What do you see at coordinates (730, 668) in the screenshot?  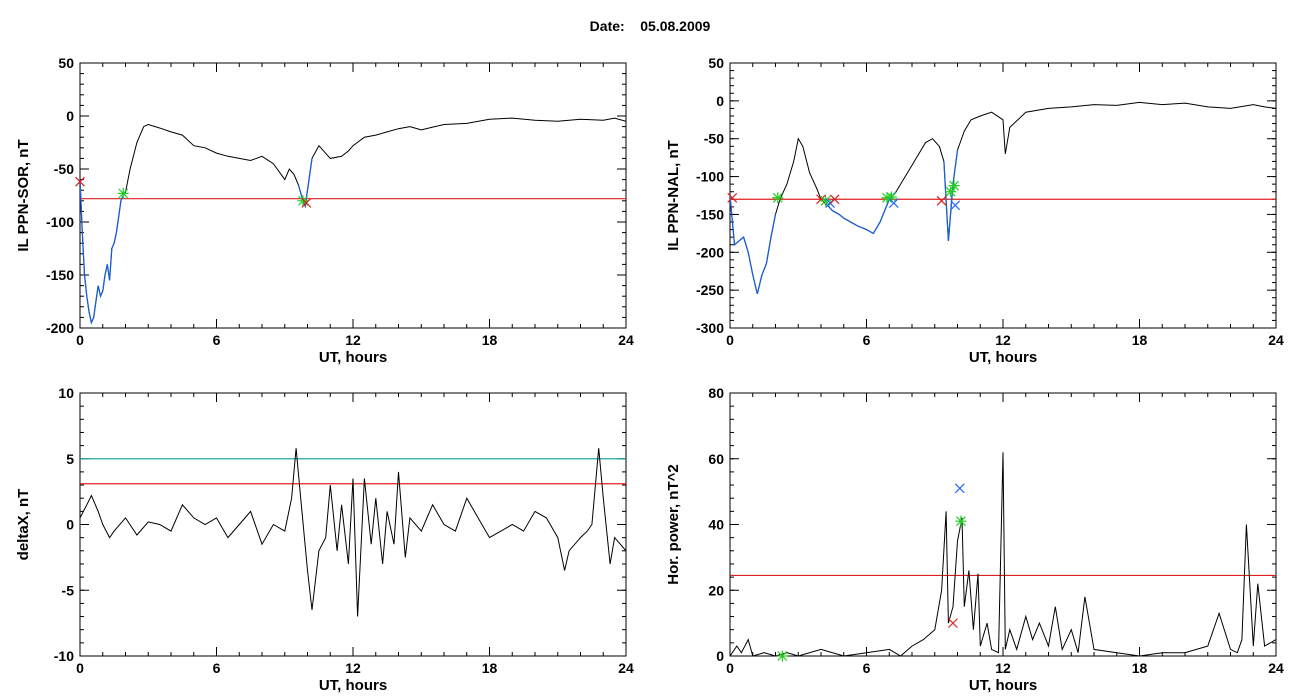 I see `hor-power-xtick-label: 0` at bounding box center [730, 668].